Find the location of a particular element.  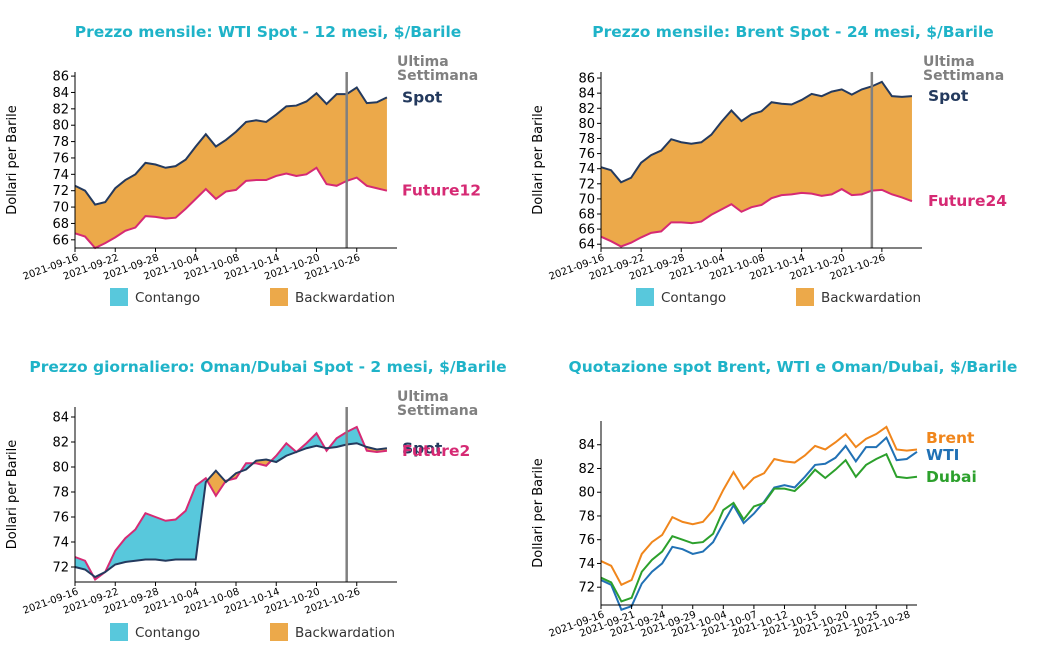

wti-line is located at coordinates (759, 523).